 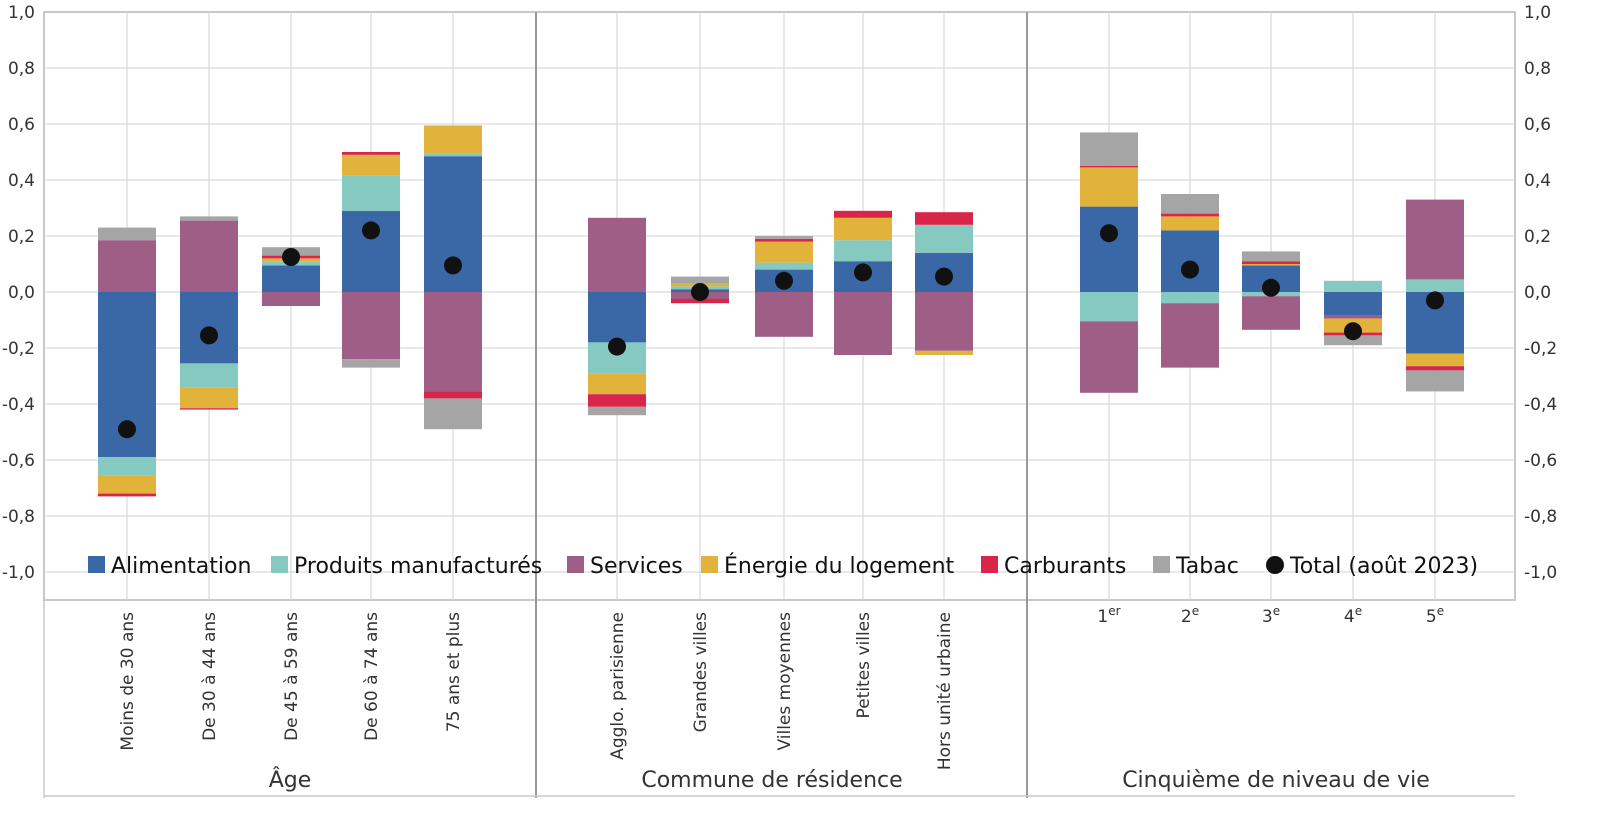 I want to click on y-tick-label: 0,2, so click(x=21, y=237).